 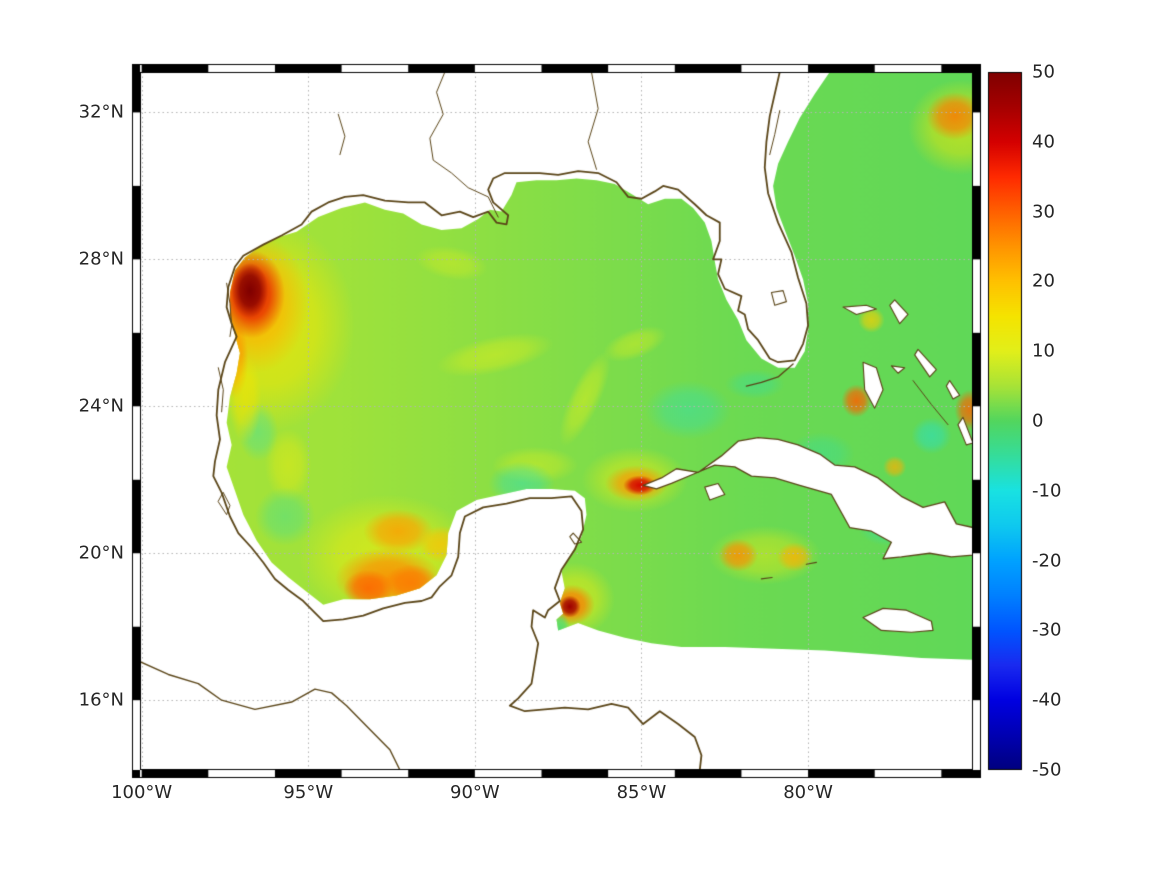 I want to click on x-axis-tick-label: 90°W, so click(x=475, y=792).